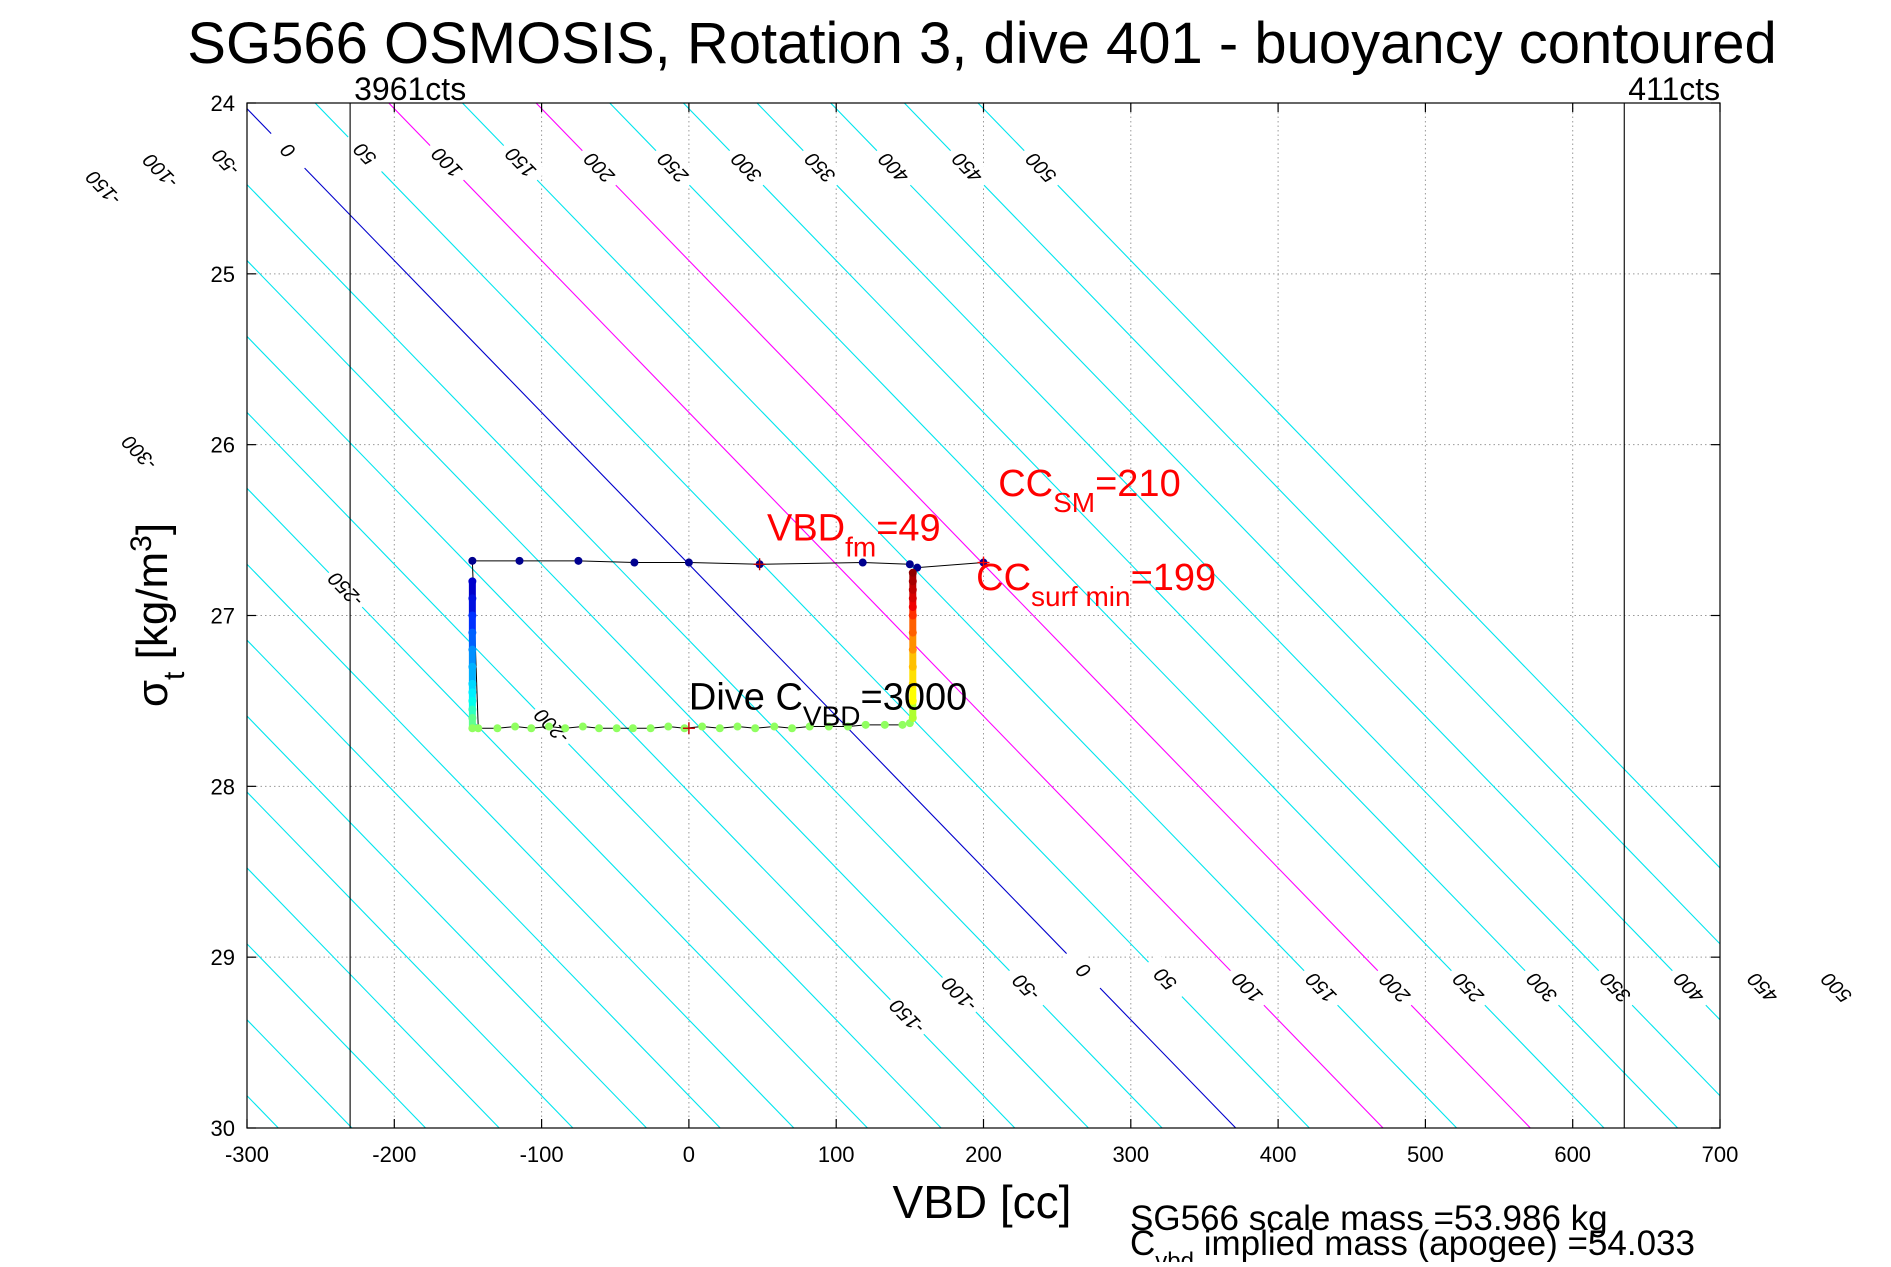 The height and width of the screenshot is (1267, 1891). I want to click on vbd-limit-label: 411cts, so click(1674, 89).